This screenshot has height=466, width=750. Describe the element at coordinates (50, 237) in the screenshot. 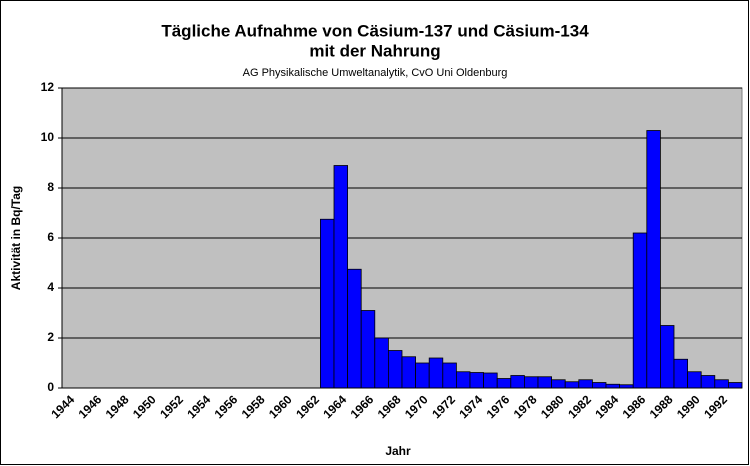

I see `y-tick-label: 6` at that location.